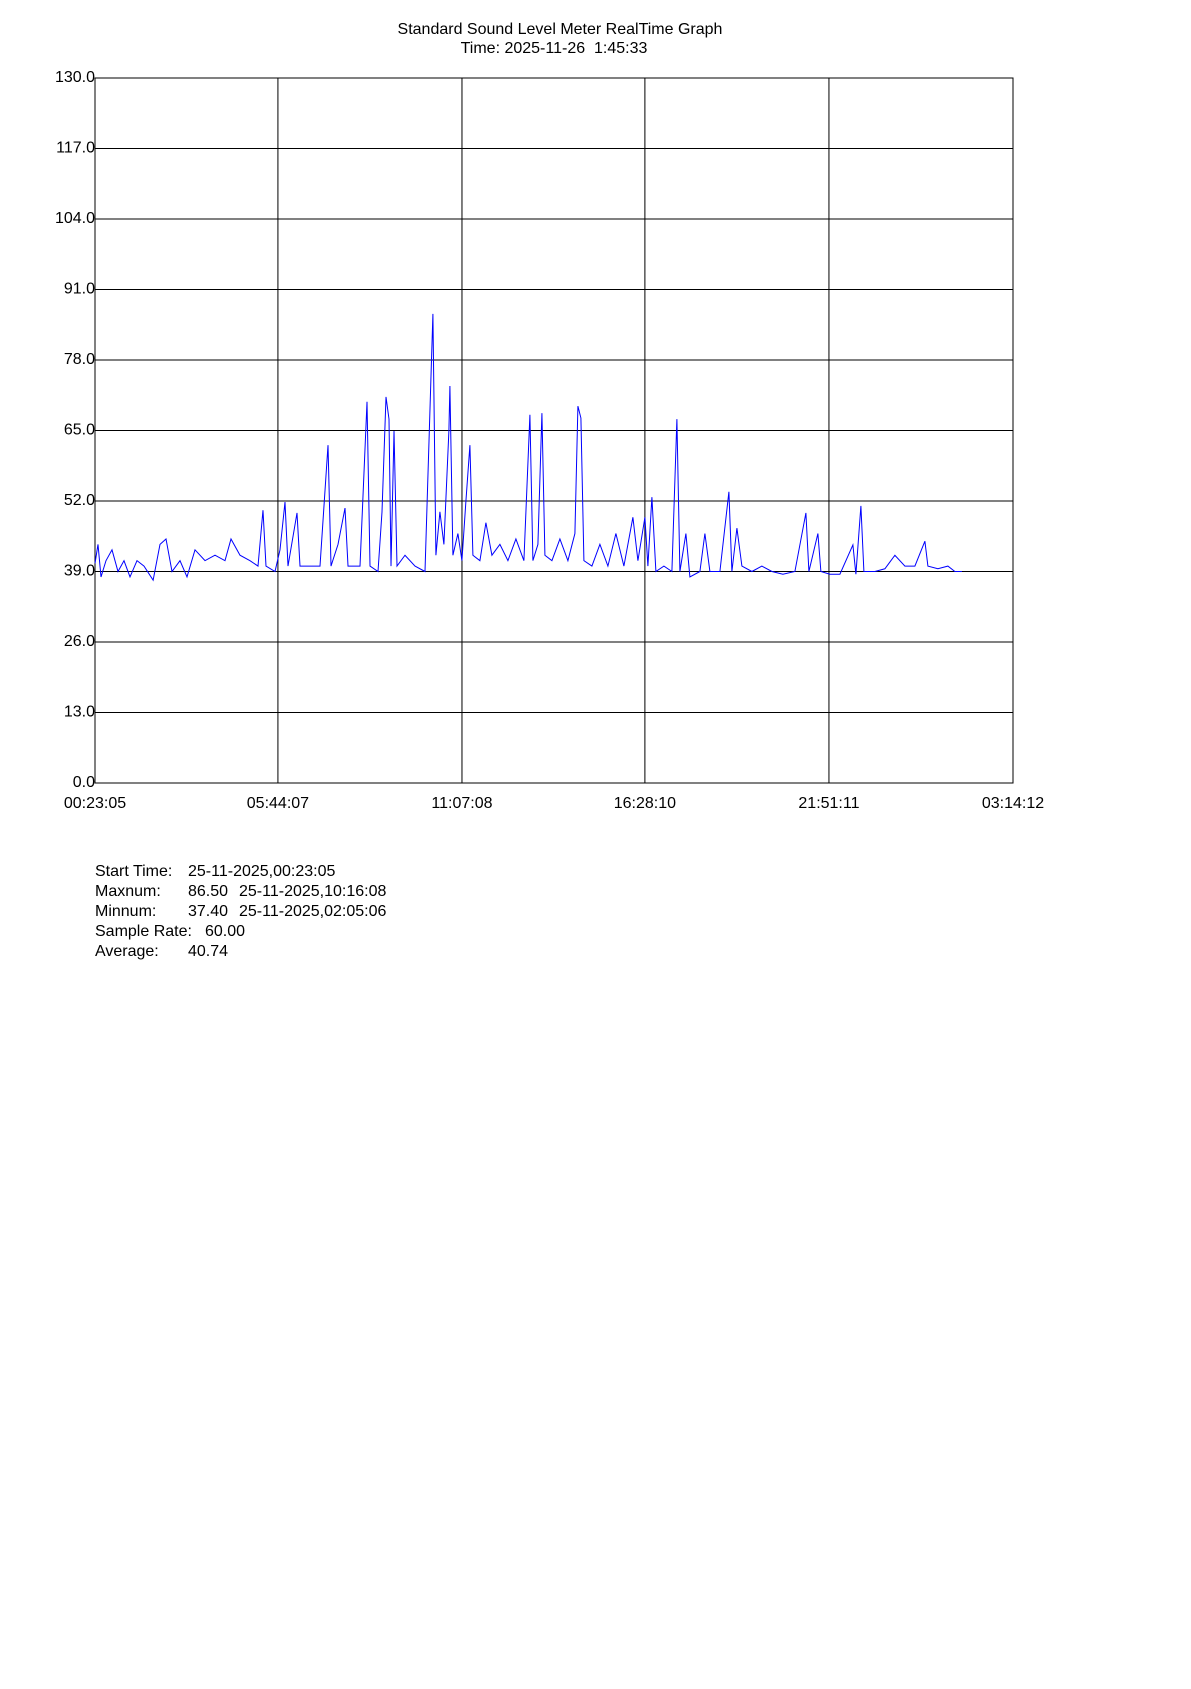 This screenshot has width=1191, height=1689. Describe the element at coordinates (127, 951) in the screenshot. I see `stat-text: Average:` at that location.